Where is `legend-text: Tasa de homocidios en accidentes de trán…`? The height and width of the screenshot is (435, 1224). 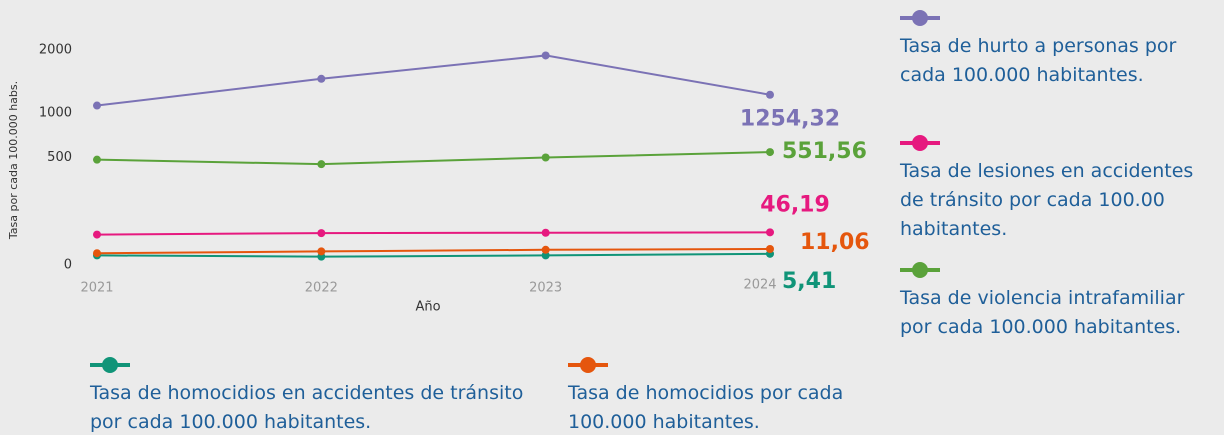
legend-text: Tasa de homocidios en accidentes de trán… is located at coordinates (307, 407).